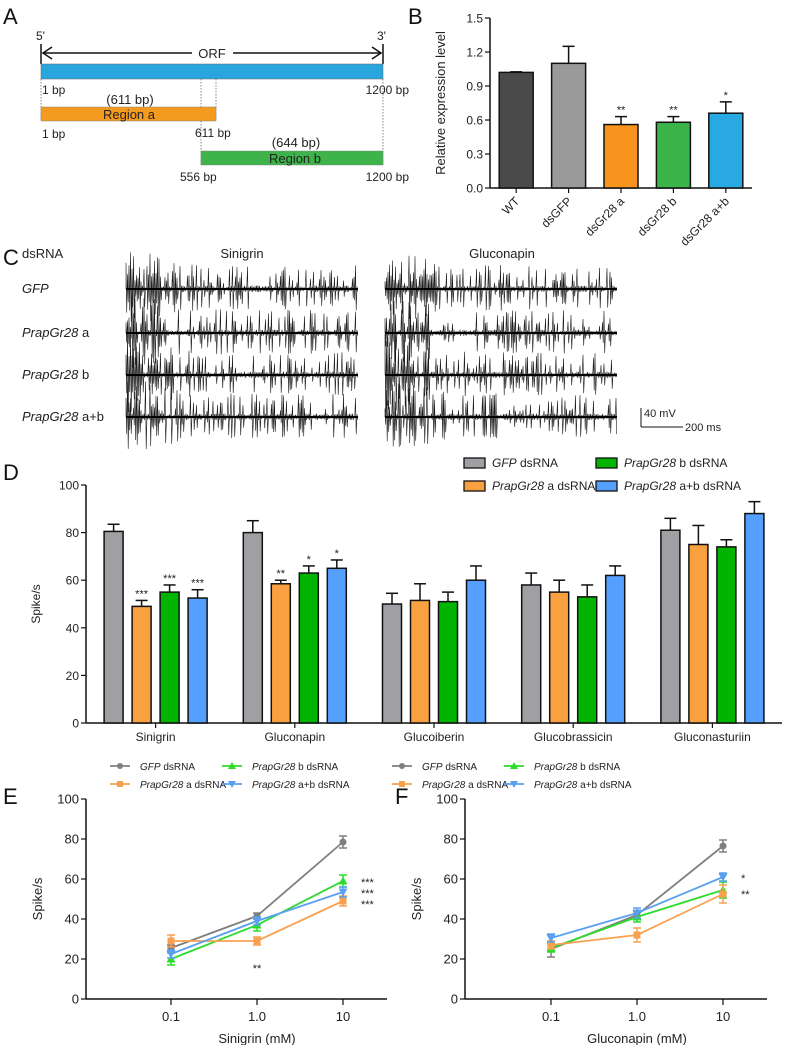  What do you see at coordinates (388, 177) in the screenshot?
I see `region-b-end-label: 1200 bp` at bounding box center [388, 177].